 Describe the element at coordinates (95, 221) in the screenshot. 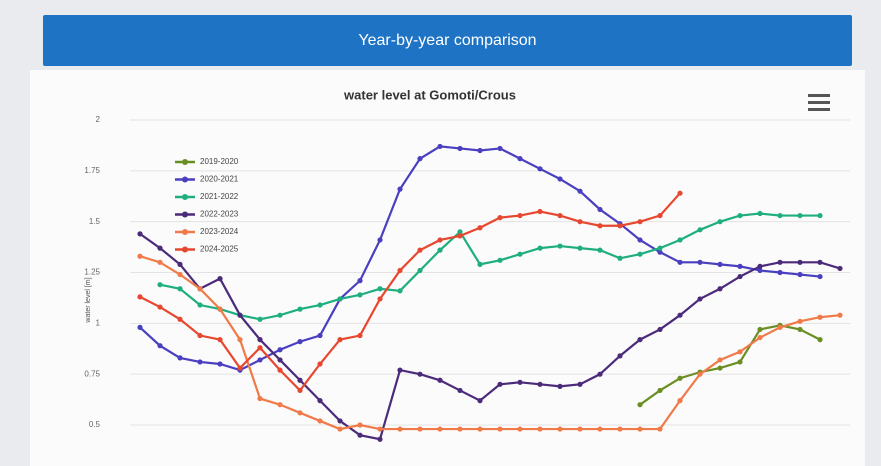

I see `y-tick-label: 1.5` at that location.